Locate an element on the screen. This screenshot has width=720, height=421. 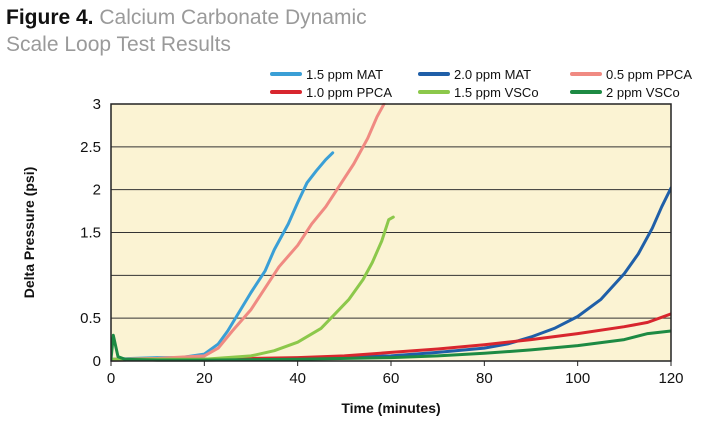
legend-label: 1.0 ppm PPCA is located at coordinates (349, 92).